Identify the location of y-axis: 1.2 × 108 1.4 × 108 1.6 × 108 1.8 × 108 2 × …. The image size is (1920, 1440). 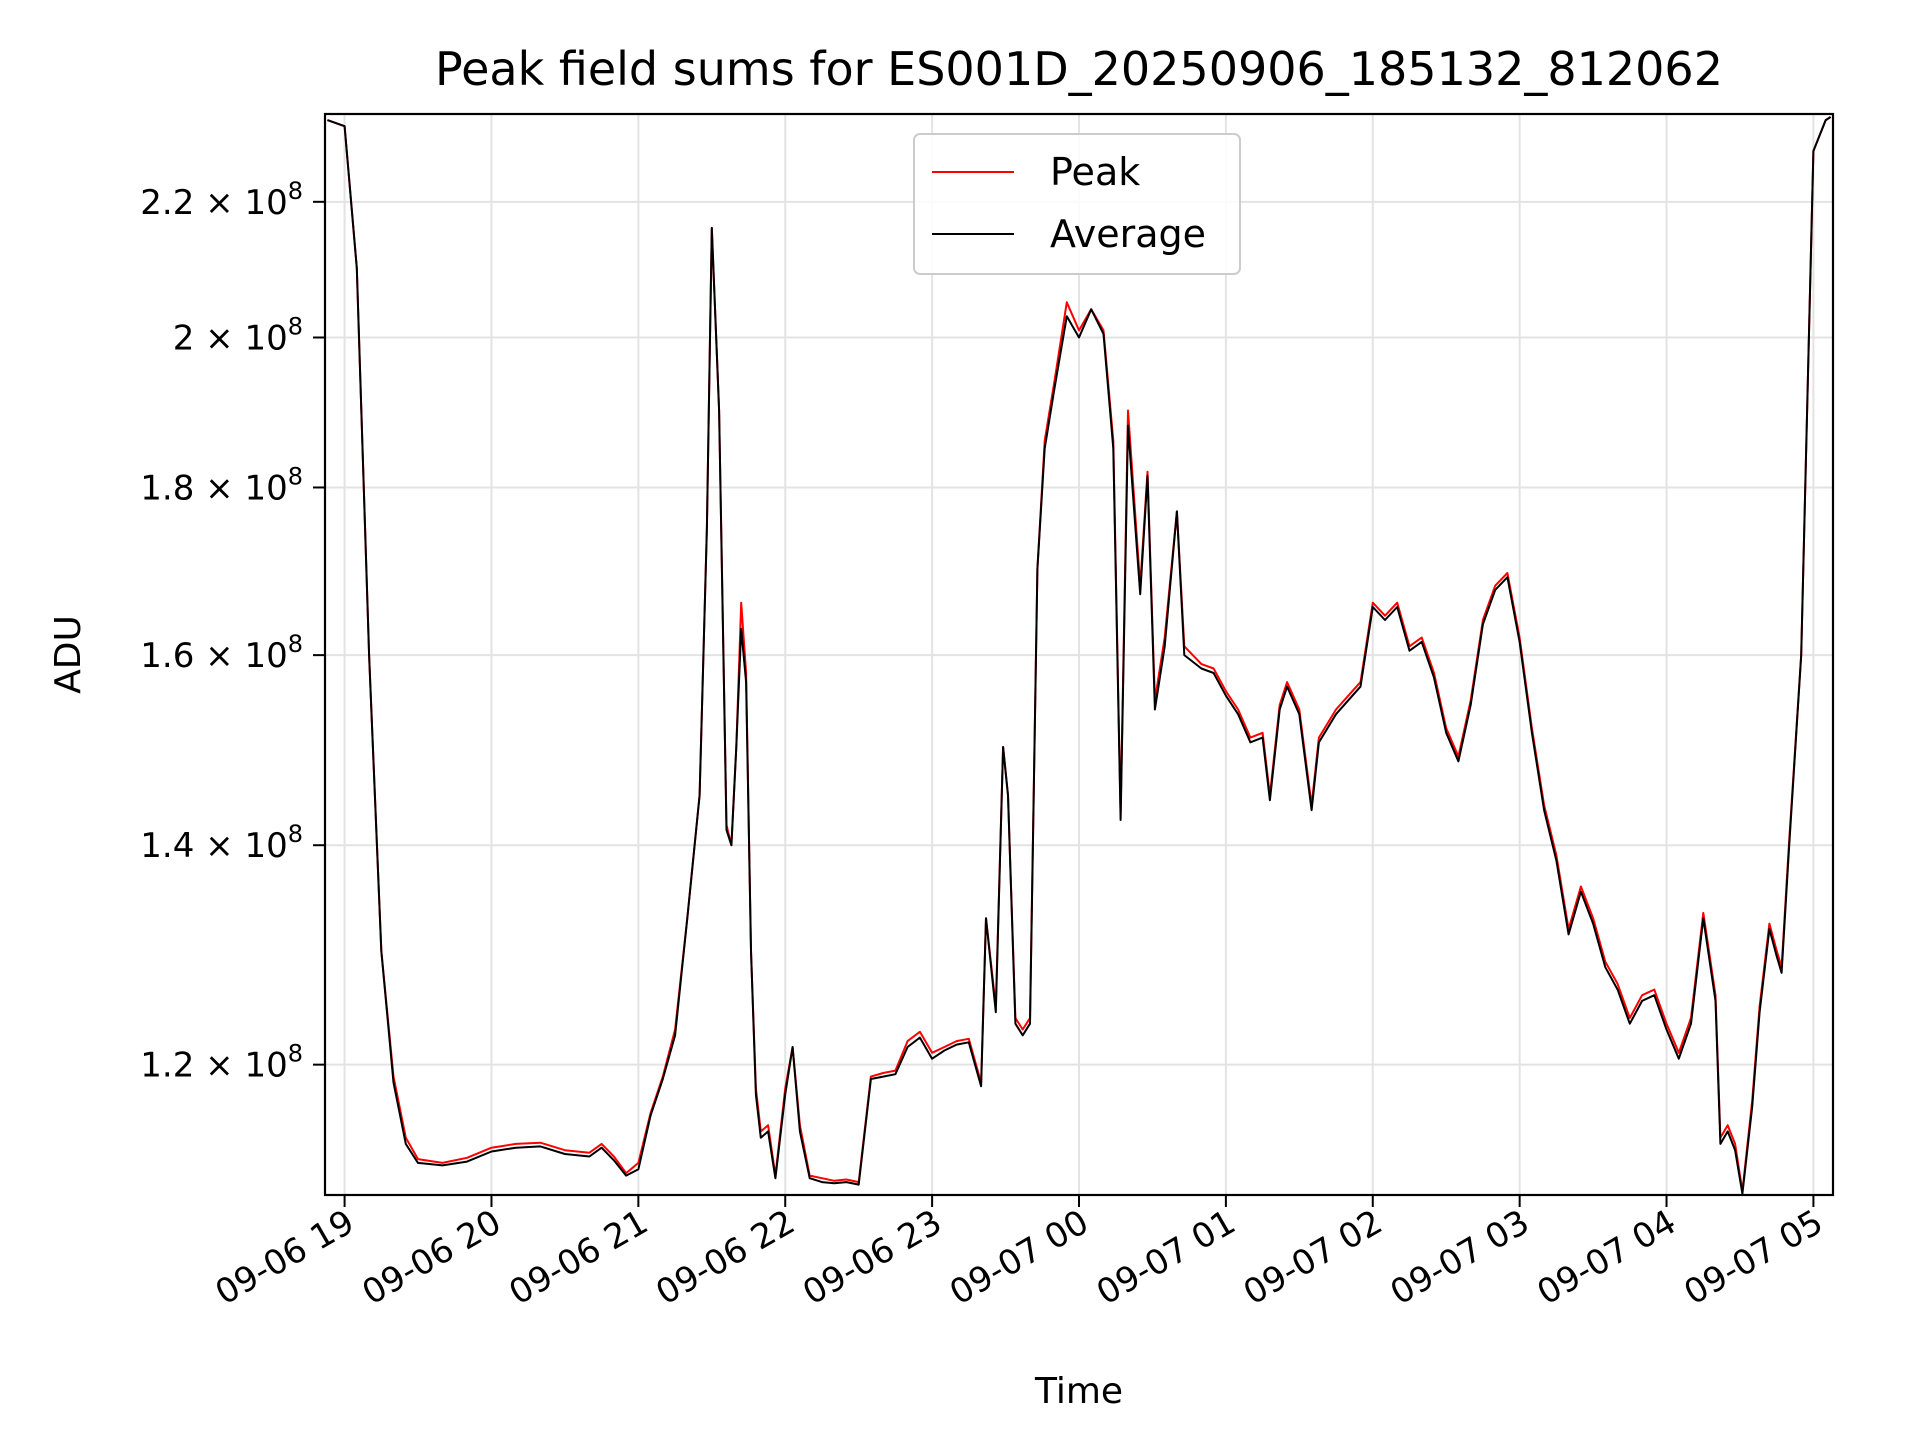
(232, 631).